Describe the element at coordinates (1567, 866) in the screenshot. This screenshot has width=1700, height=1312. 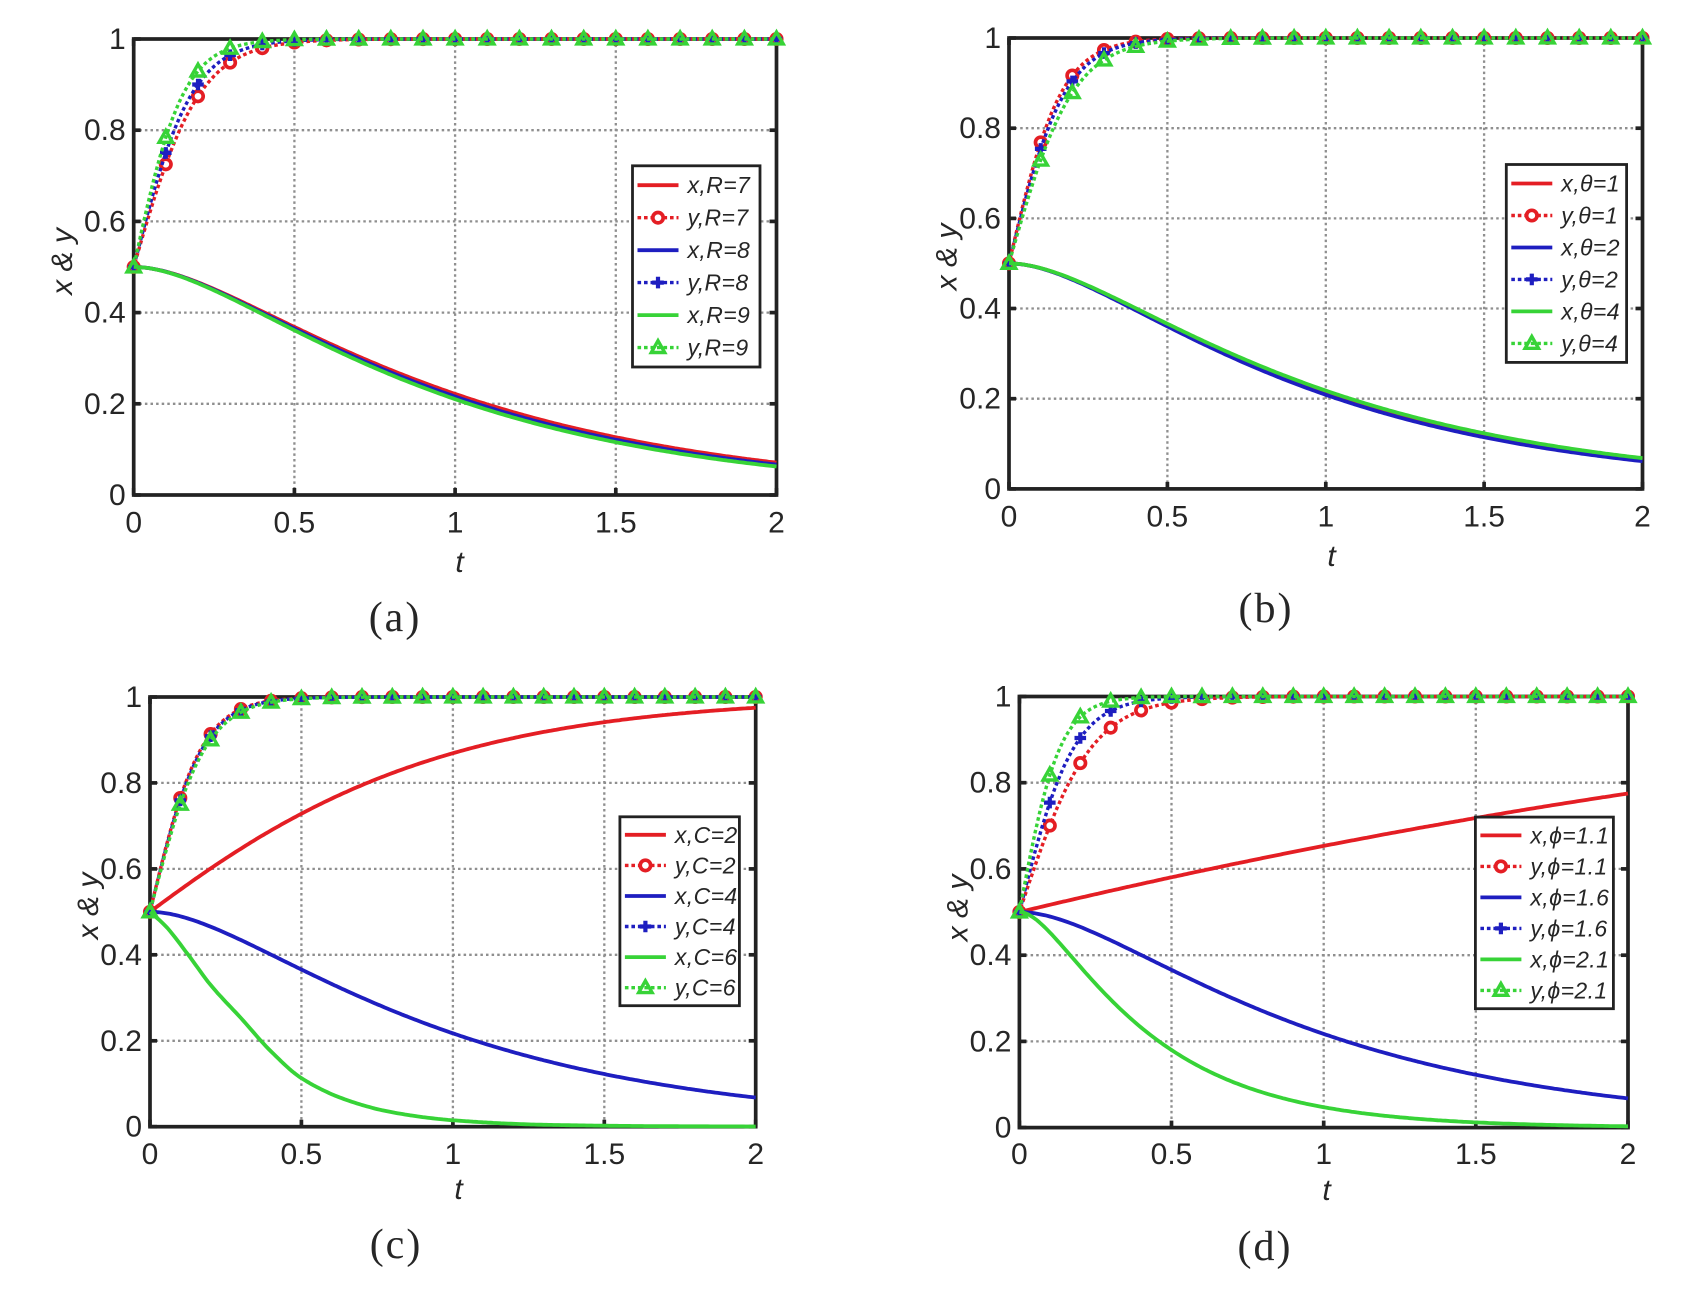
I see `svg-text: y,ϕ=1.1` at that location.